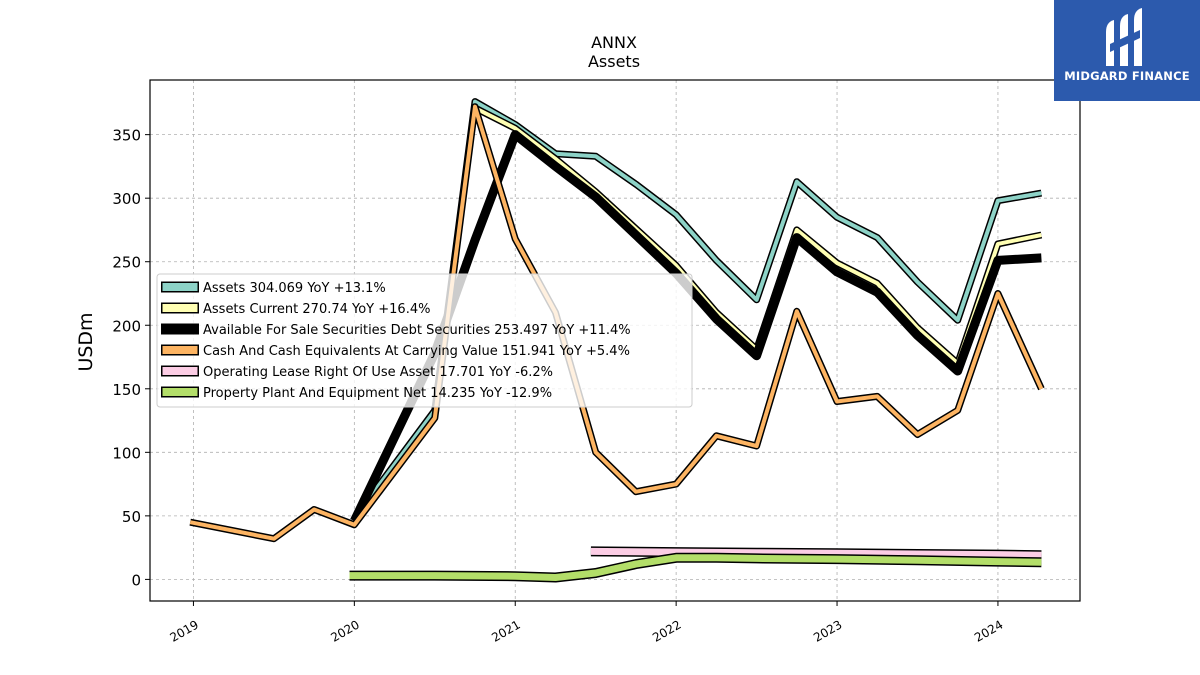 This screenshot has width=1200, height=675. I want to click on y-tick-label: 0, so click(136, 580).